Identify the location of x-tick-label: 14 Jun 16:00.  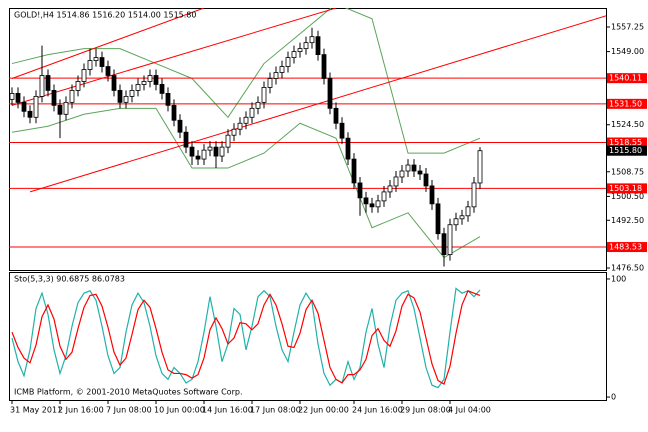
(227, 410).